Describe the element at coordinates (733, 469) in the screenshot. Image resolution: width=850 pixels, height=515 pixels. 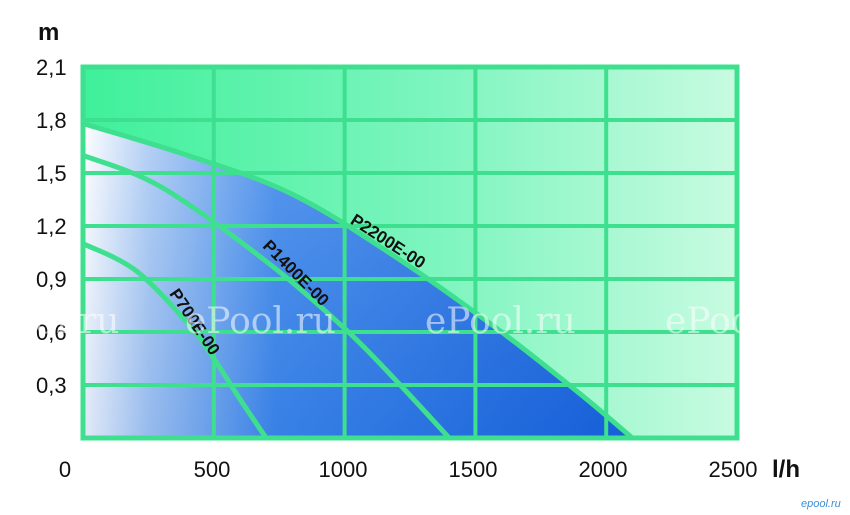
I see `x-tick-label: 2500` at that location.